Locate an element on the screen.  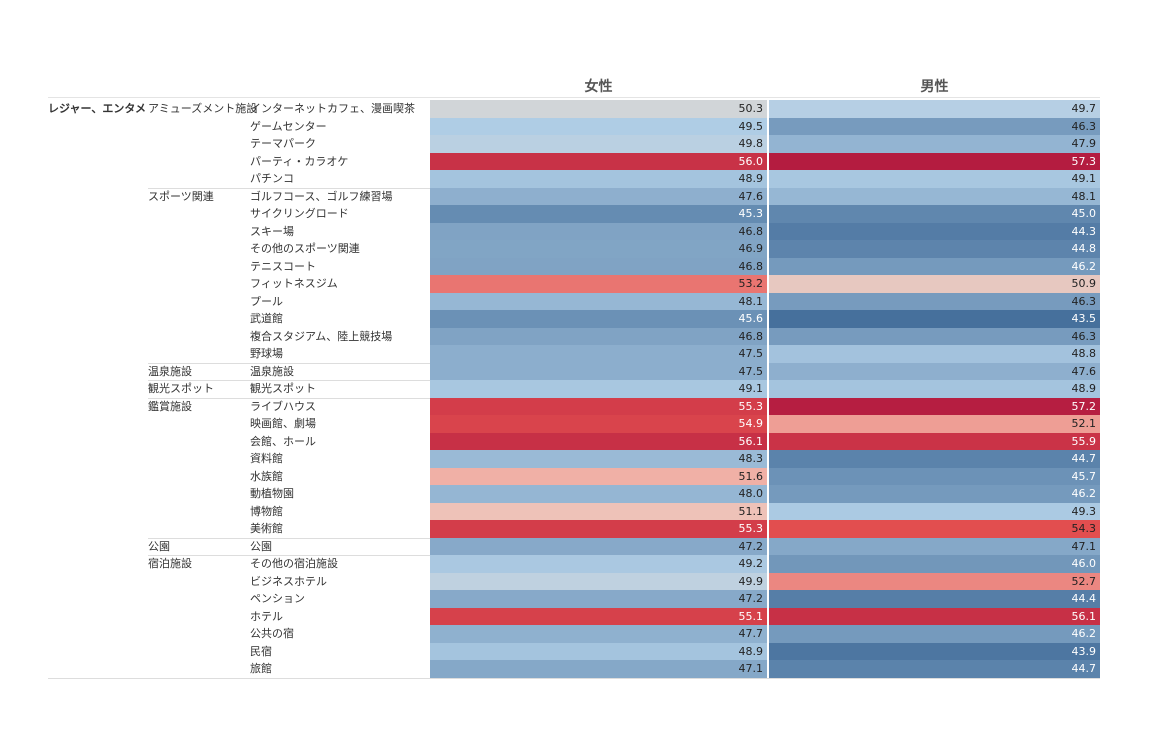
cell-value: 55.3 is located at coordinates (751, 406).